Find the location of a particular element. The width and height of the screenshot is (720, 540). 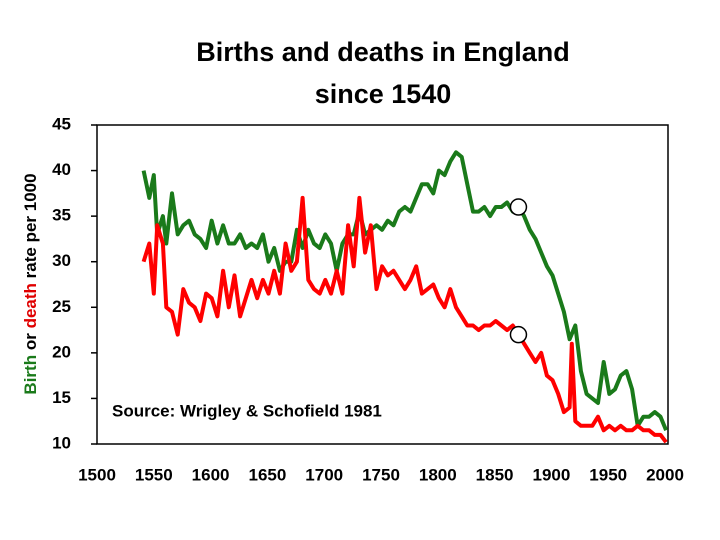

y-tick-label: 15 is located at coordinates (61, 397).